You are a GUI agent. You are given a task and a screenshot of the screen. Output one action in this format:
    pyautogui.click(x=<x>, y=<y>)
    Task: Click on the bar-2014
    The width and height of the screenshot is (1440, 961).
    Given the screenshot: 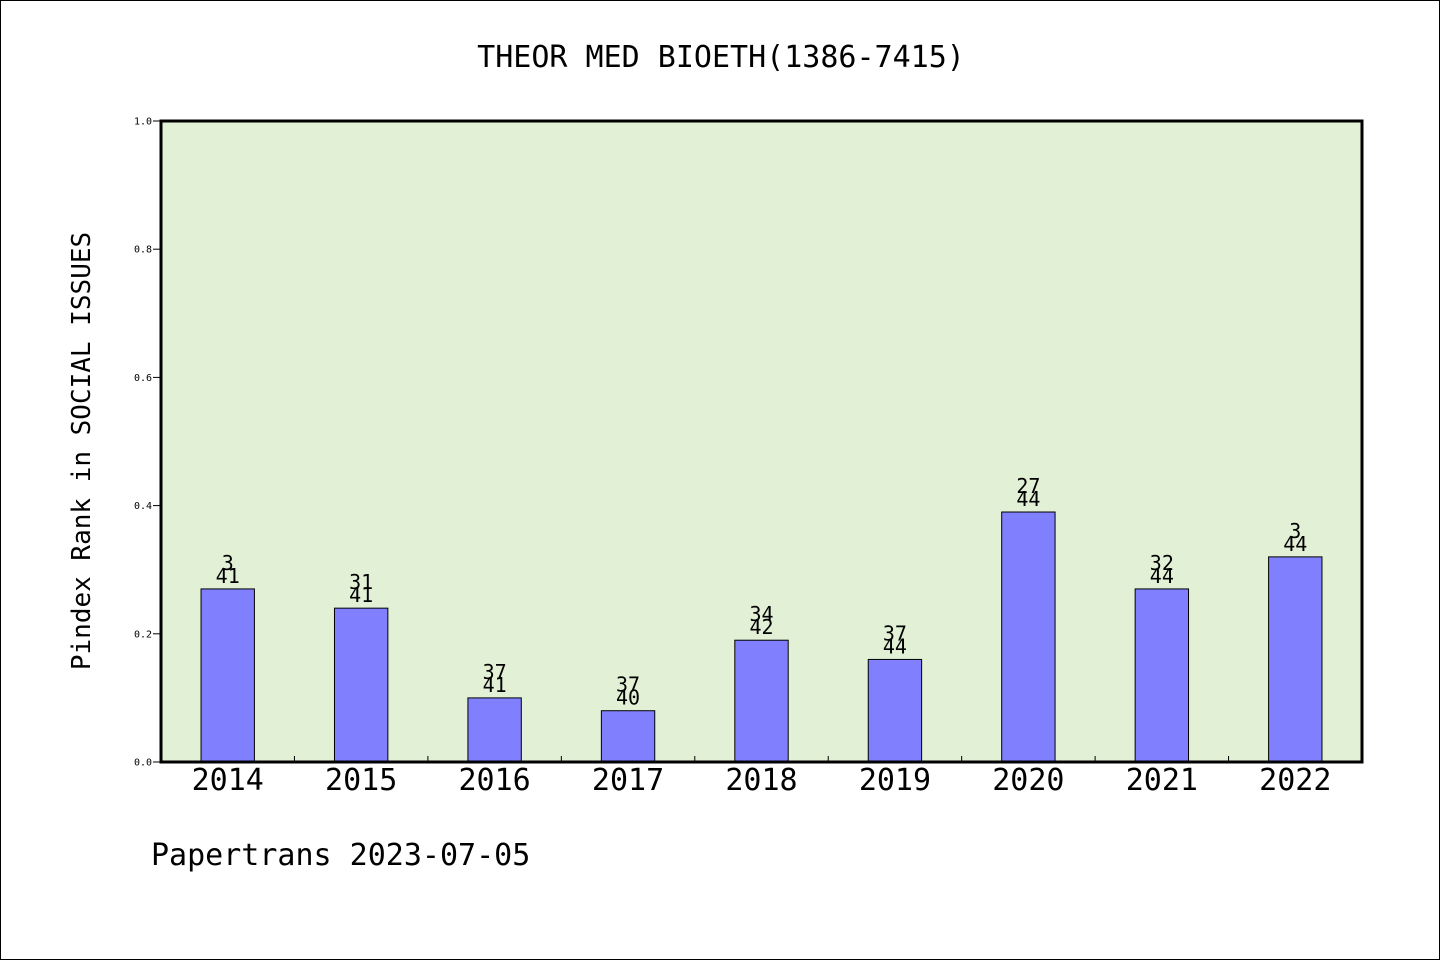 What is the action you would take?
    pyautogui.click(x=227, y=675)
    